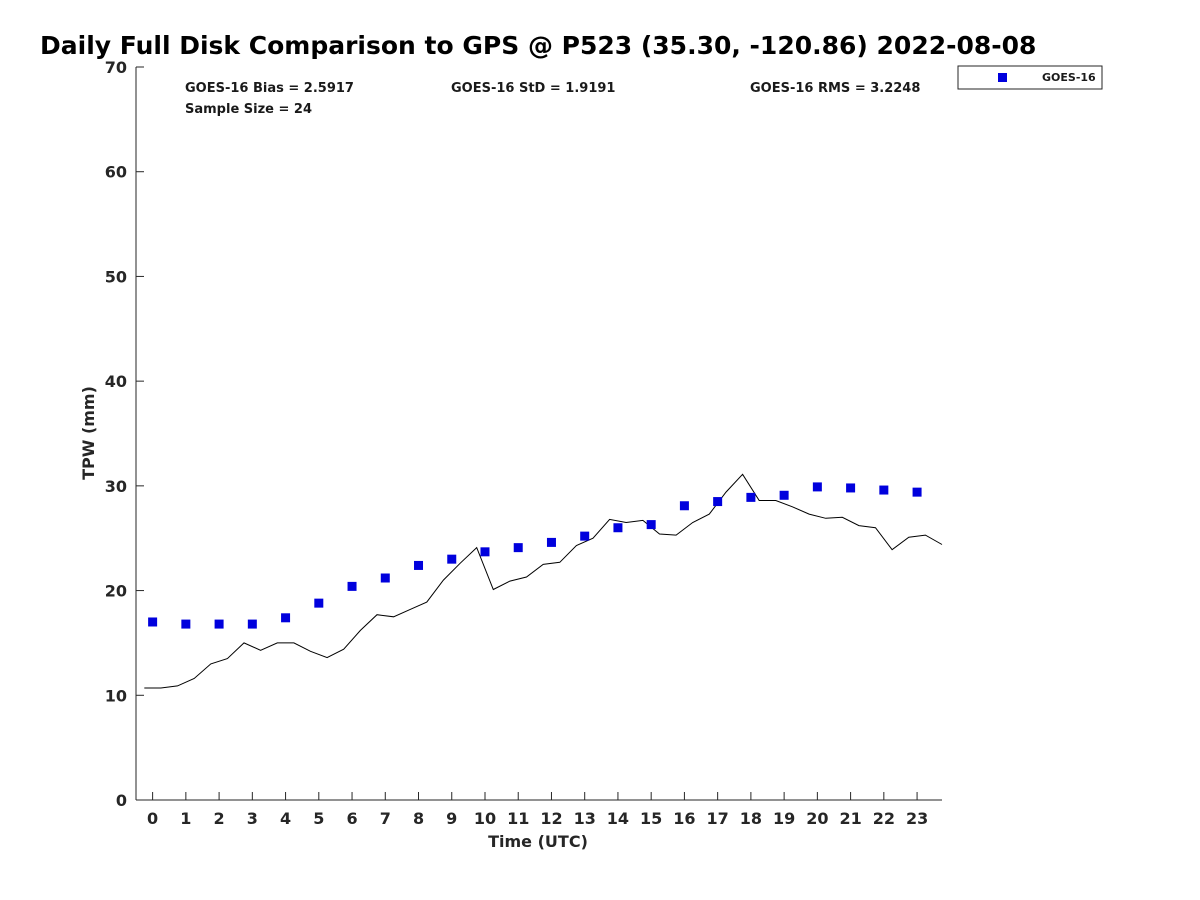  I want to click on stat-rms: GOES-16 RMS = 3.2248, so click(835, 88).